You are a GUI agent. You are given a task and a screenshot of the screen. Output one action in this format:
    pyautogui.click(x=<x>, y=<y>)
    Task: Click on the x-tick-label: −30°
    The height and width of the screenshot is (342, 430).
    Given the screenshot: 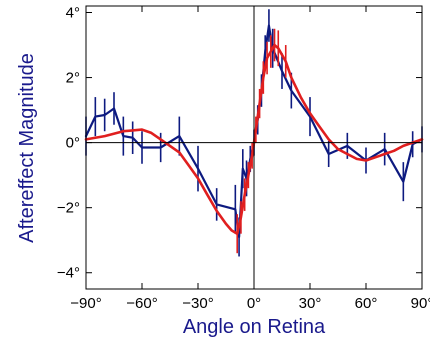 What is the action you would take?
    pyautogui.click(x=197, y=303)
    